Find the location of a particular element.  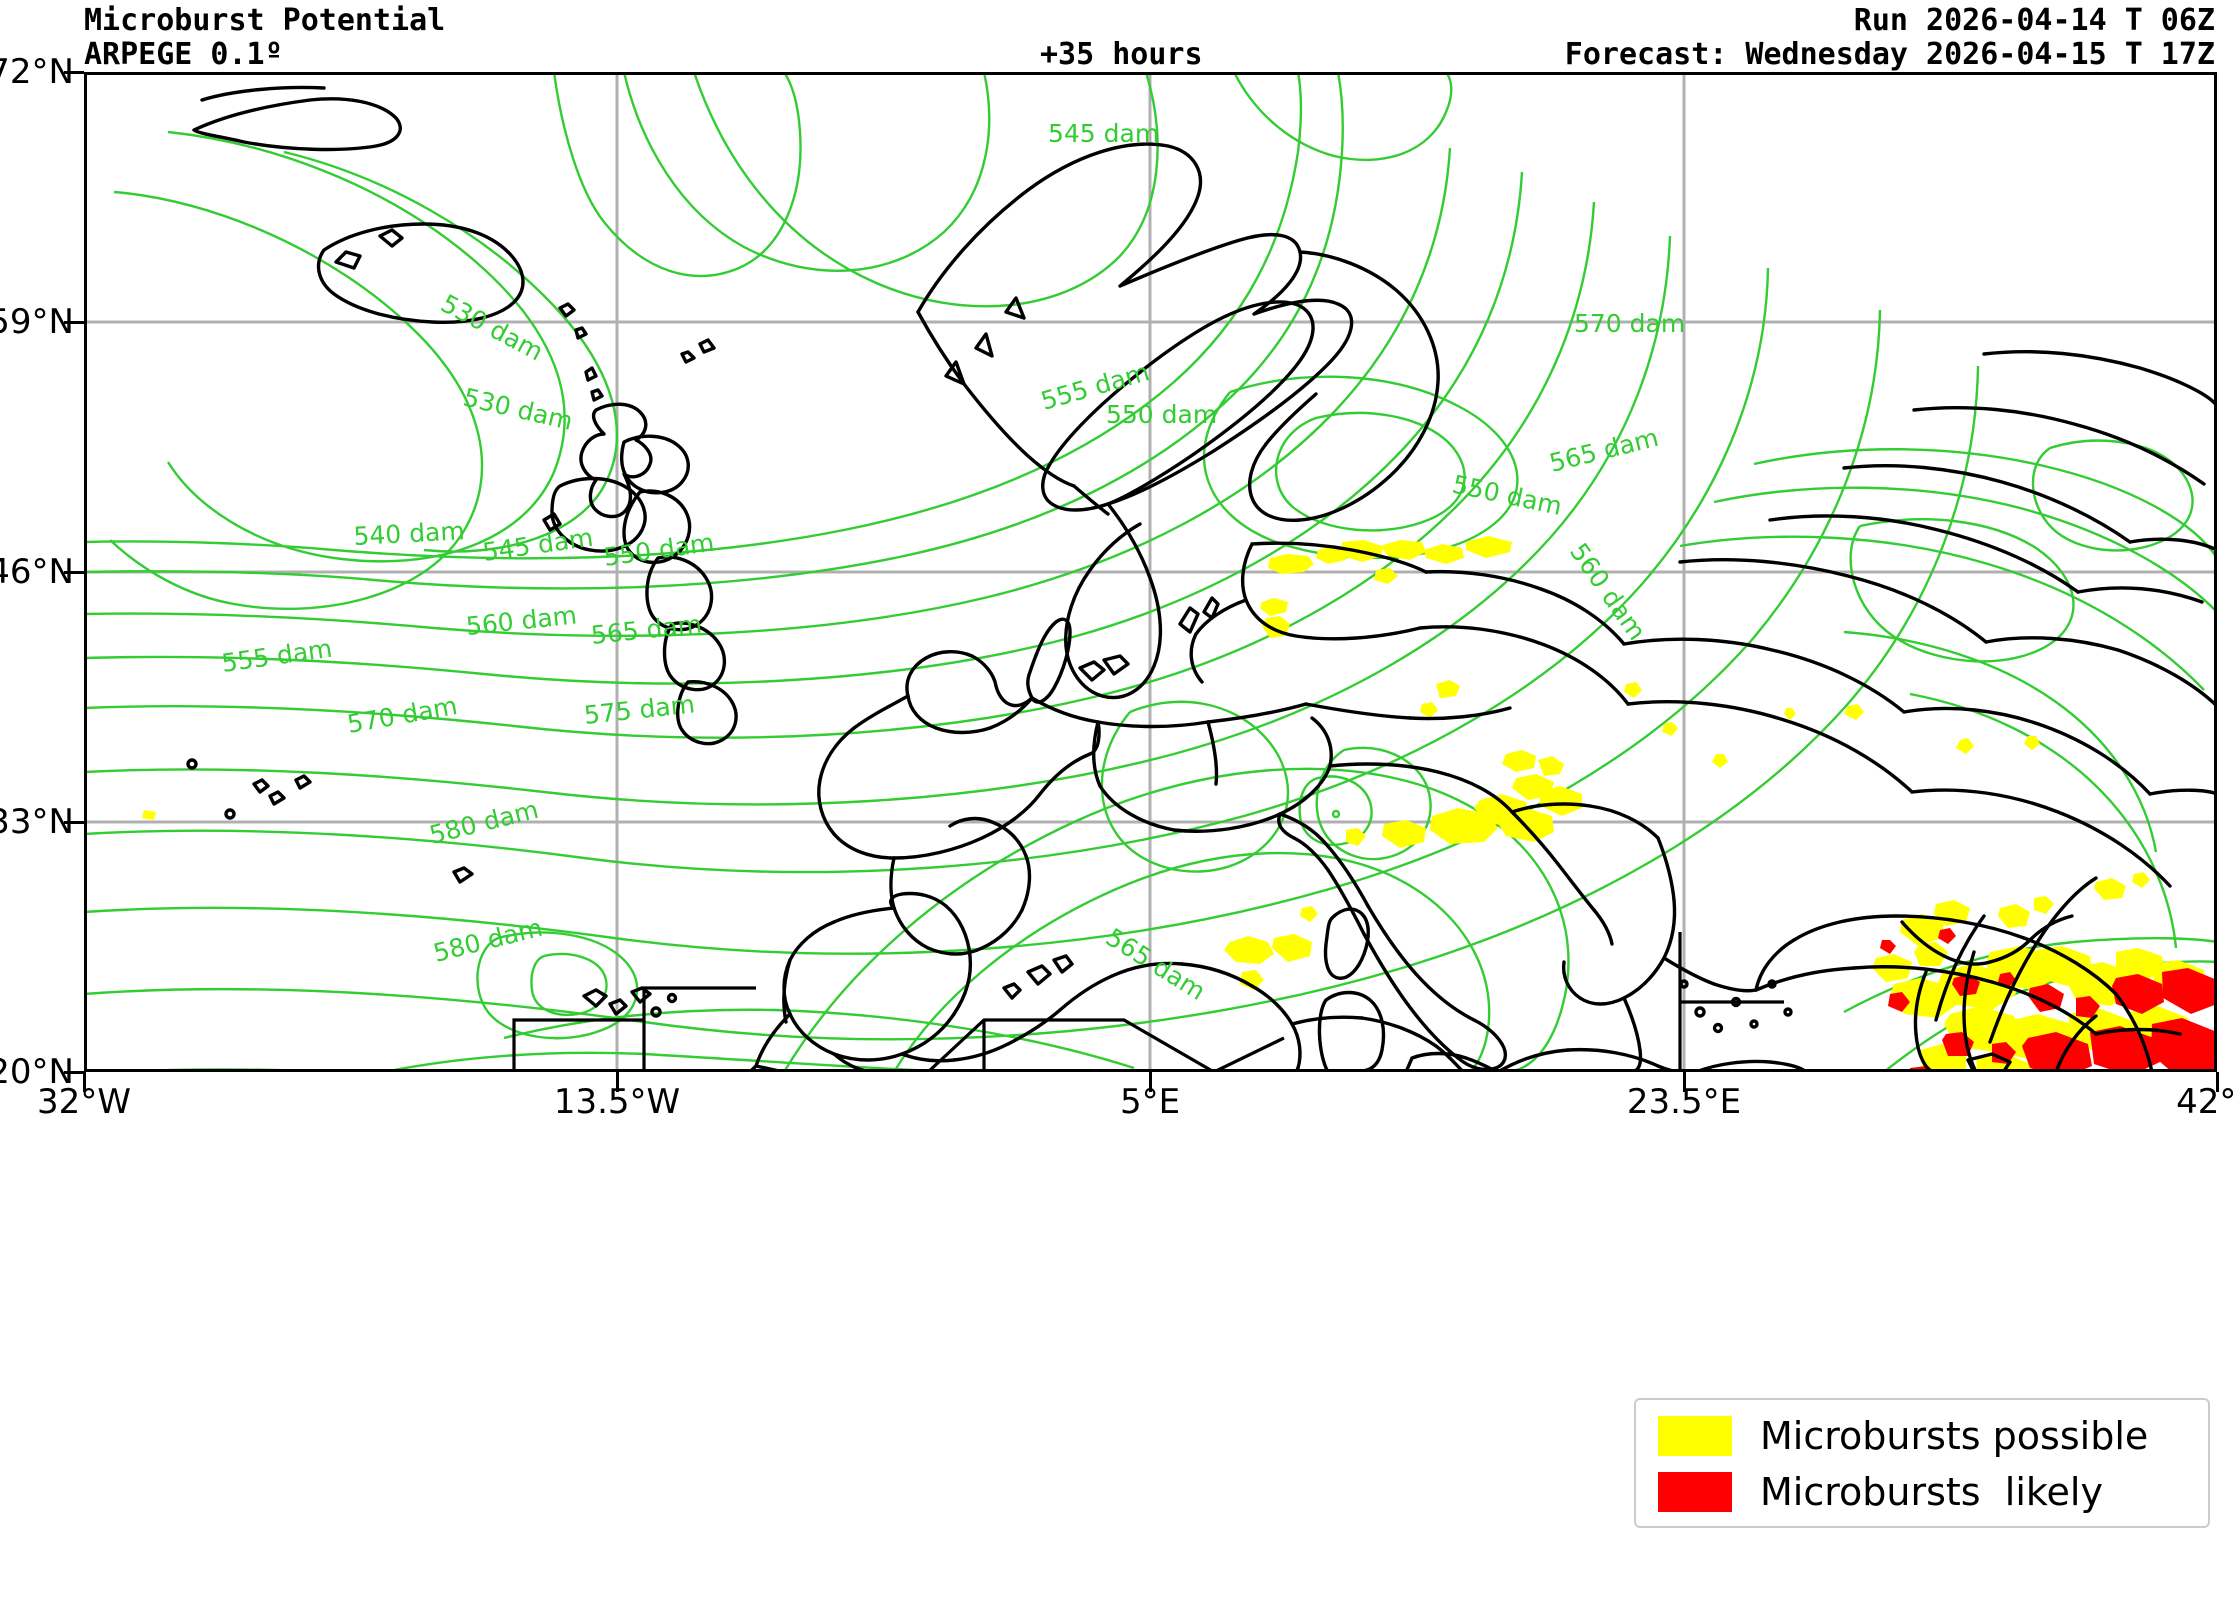

x-tickmark-32w is located at coordinates (84, 1082).